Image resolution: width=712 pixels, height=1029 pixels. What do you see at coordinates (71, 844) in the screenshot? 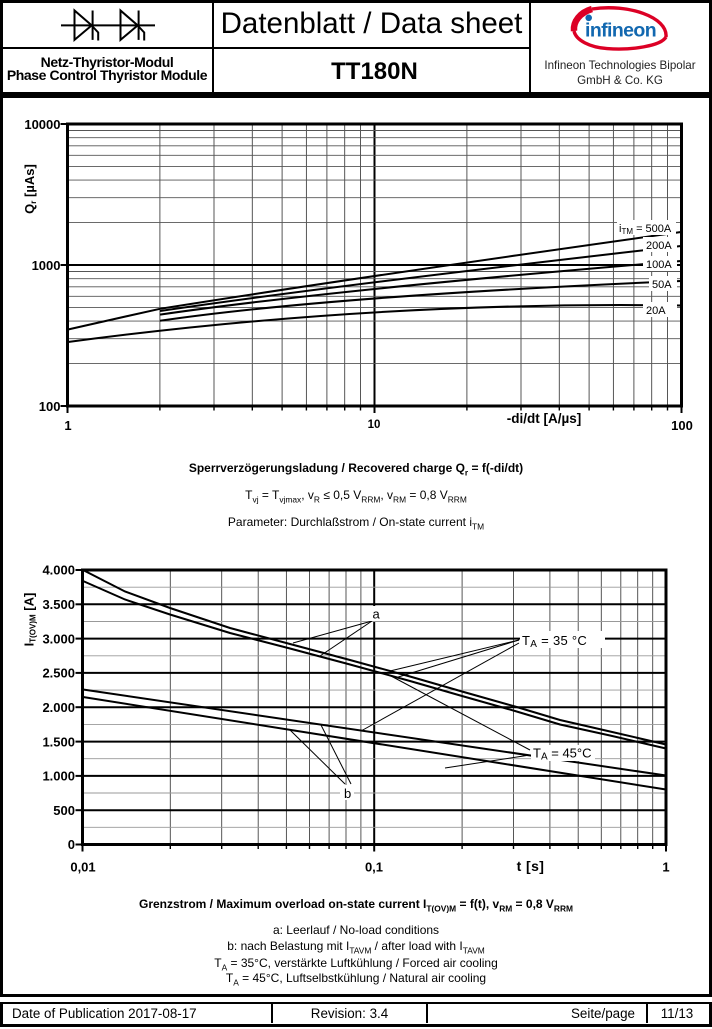
I see `svg-text: 0` at bounding box center [71, 844].